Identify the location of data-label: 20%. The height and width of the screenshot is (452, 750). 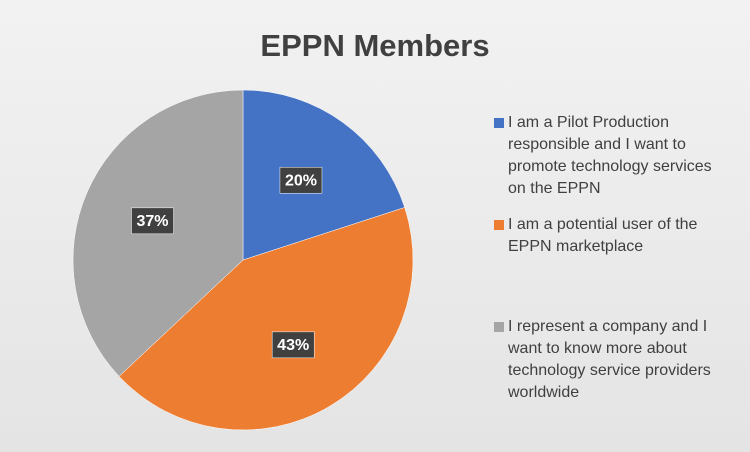
(301, 180).